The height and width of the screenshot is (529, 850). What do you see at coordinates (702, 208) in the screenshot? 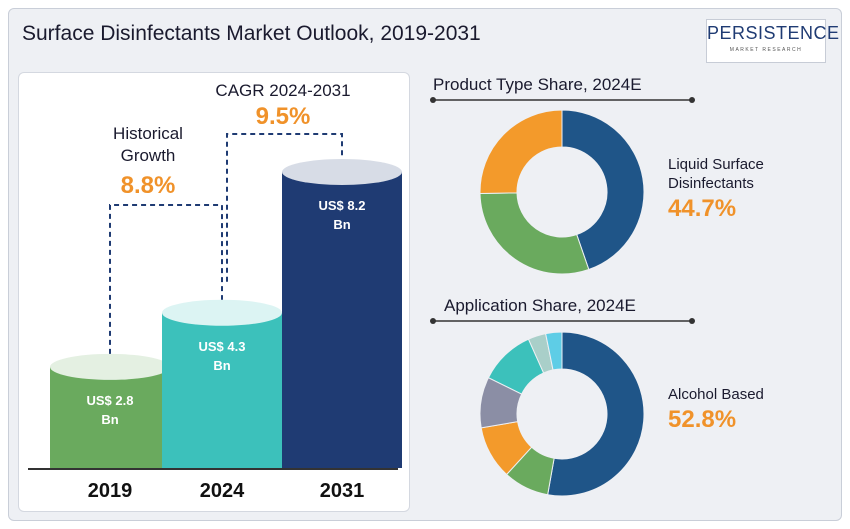
I see `liquid-surface-pct: 44.7%` at bounding box center [702, 208].